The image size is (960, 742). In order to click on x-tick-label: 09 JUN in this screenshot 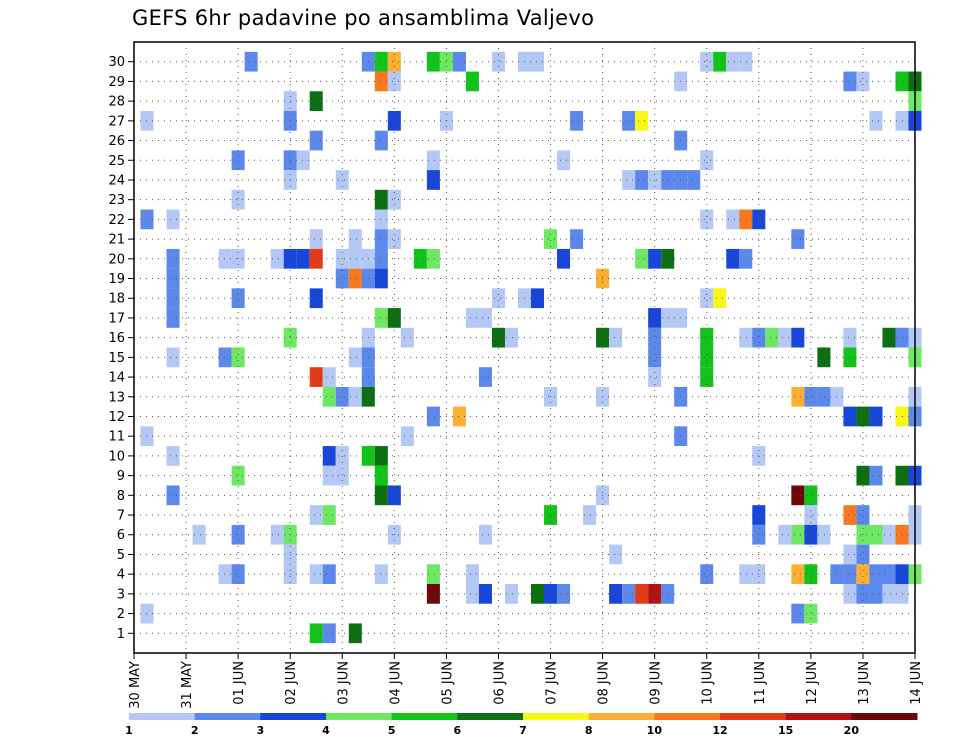, I will do `click(656, 683)`.